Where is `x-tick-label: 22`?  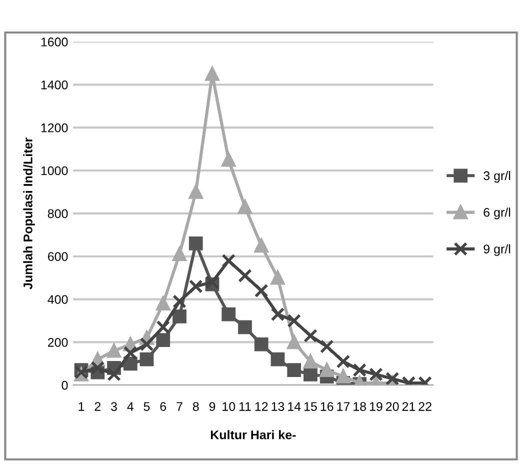
x-tick-label: 22 is located at coordinates (425, 406).